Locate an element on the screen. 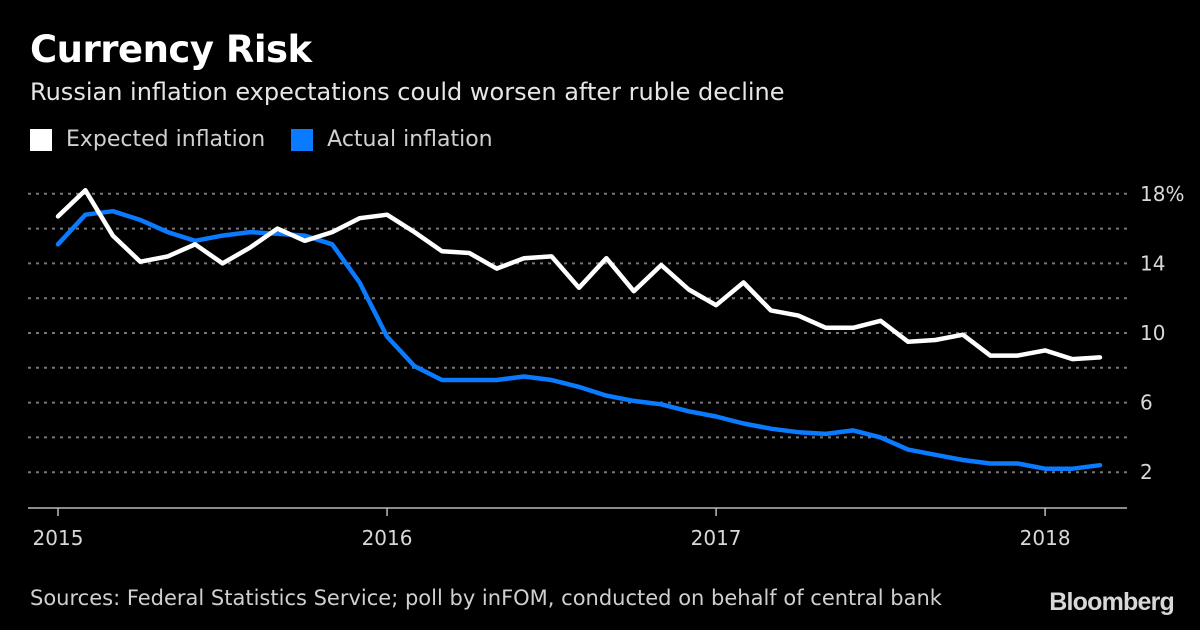  legend-label-actual: Actual inflation is located at coordinates (410, 139).